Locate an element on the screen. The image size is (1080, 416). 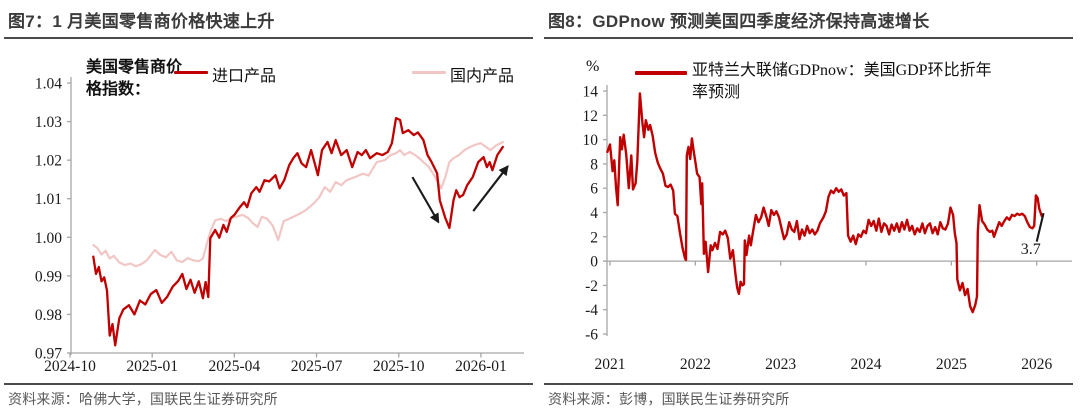
y-tick-label: 0.97 is located at coordinates (48, 354).